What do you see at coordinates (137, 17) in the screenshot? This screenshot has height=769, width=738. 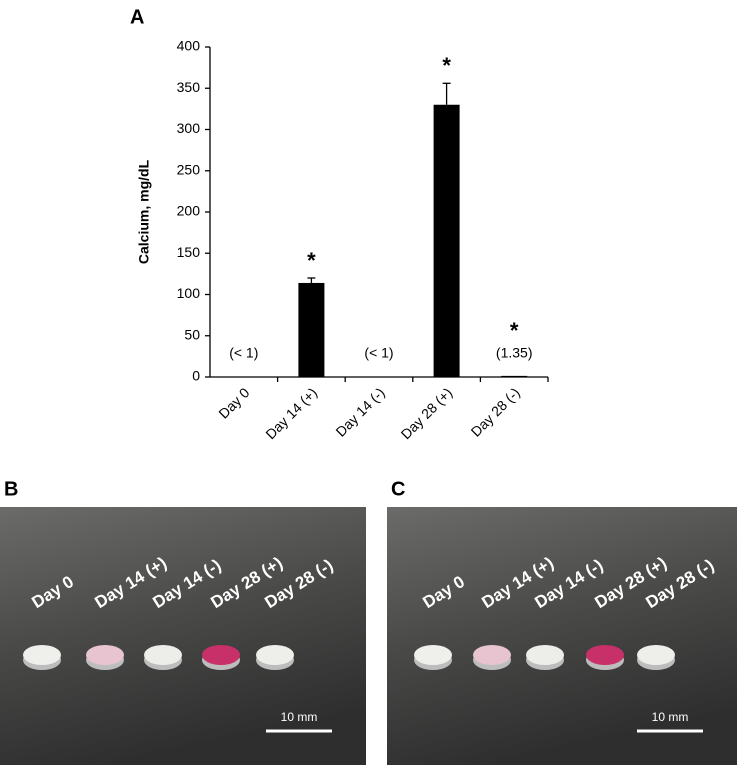 I see `panel-label: A` at bounding box center [137, 17].